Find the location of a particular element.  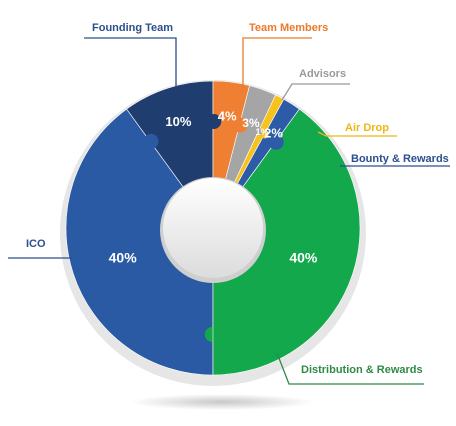

puzzle-knob-bounty-and-rewards is located at coordinates (265, 135).